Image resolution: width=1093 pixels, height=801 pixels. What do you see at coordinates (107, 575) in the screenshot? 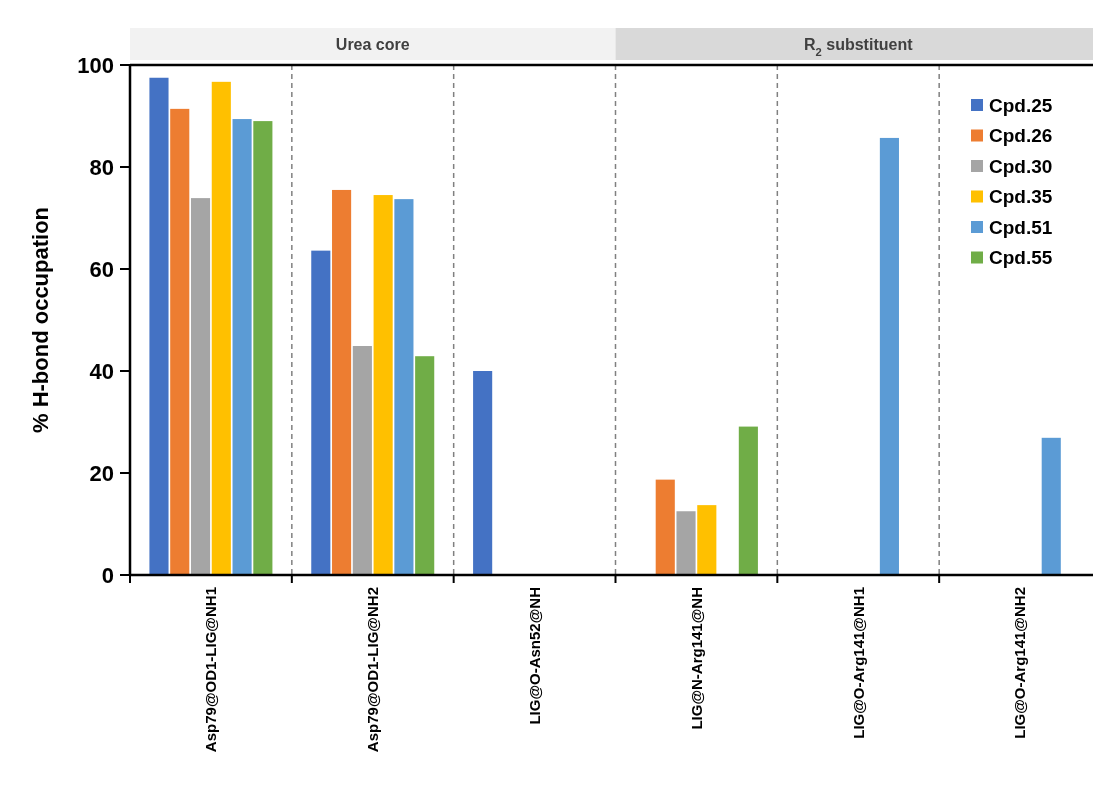
I see `y-tick-label: 0` at bounding box center [107, 575].